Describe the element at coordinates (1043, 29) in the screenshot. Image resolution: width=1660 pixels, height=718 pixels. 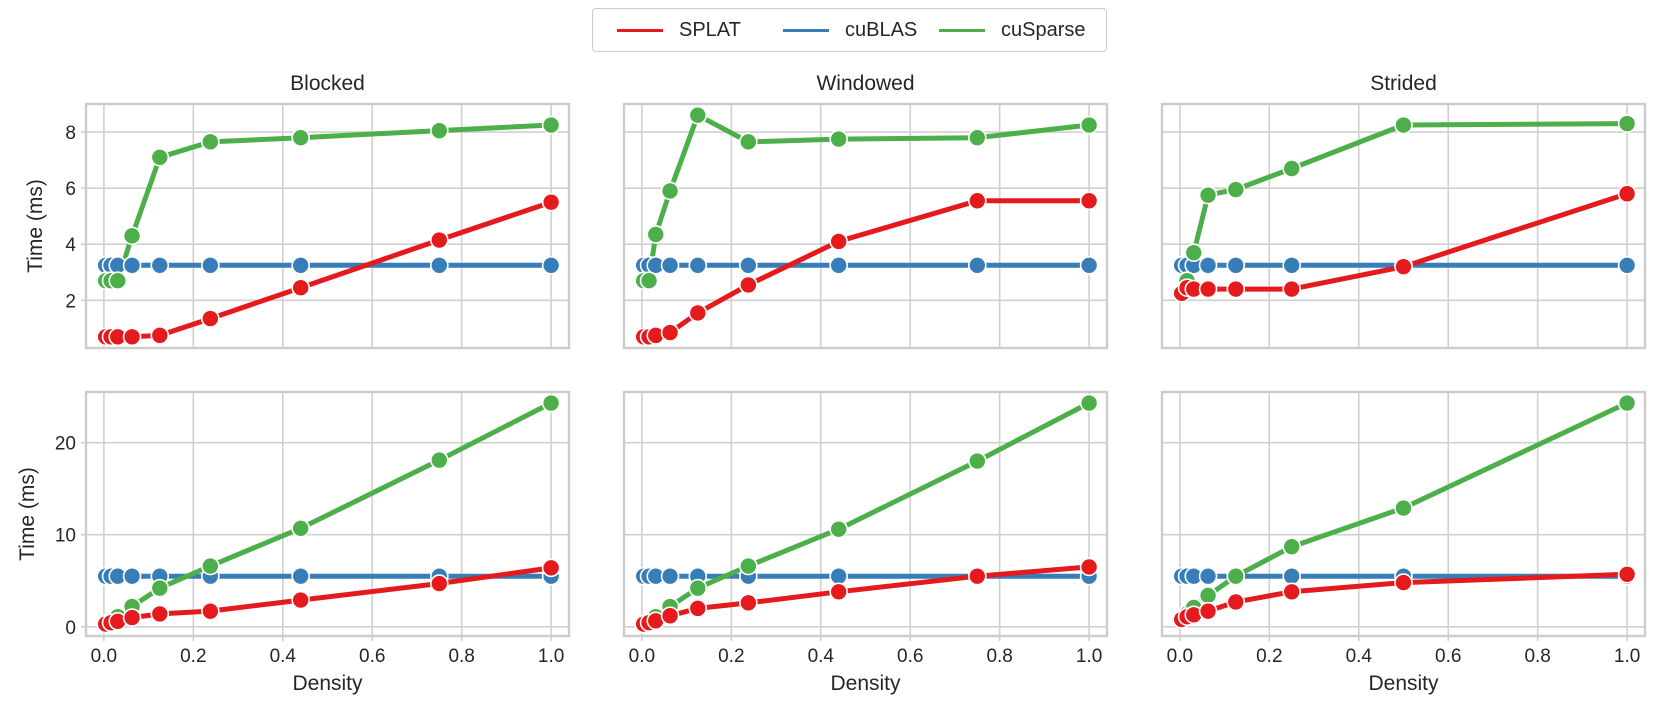
I see `legend-label-cusparse: cuSparse` at that location.